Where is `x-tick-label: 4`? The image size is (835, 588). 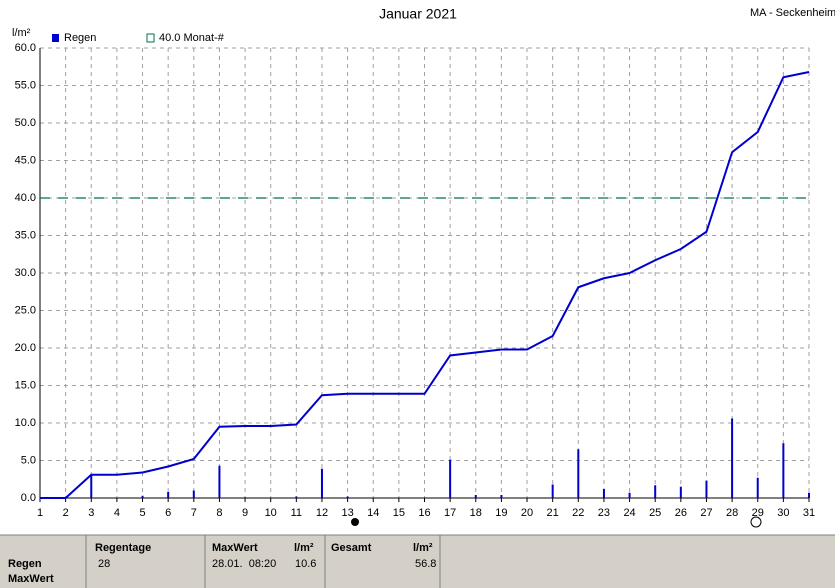 x-tick-label: 4 is located at coordinates (117, 513).